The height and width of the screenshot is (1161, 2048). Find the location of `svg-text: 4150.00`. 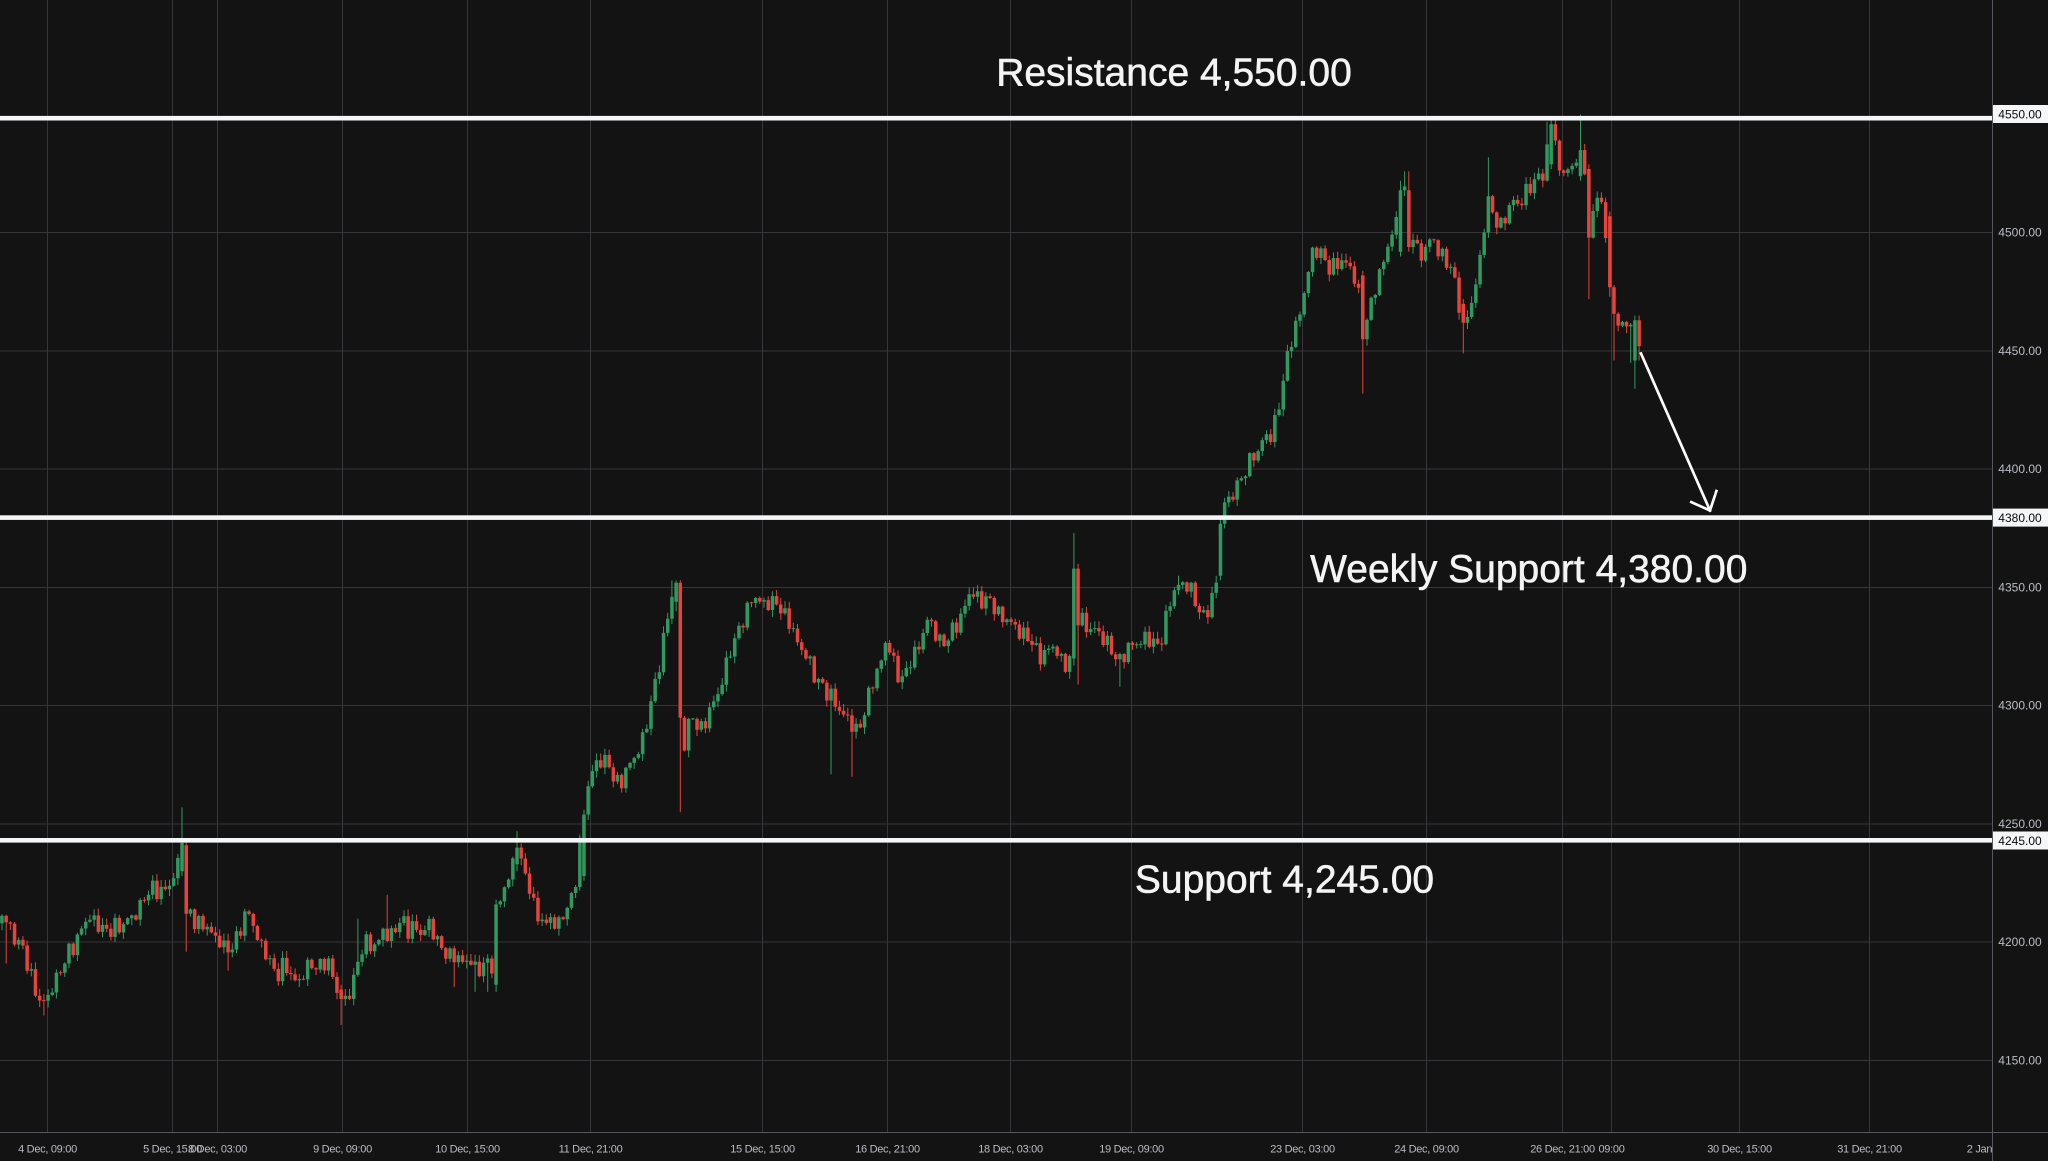

svg-text: 4150.00 is located at coordinates (2020, 1061).